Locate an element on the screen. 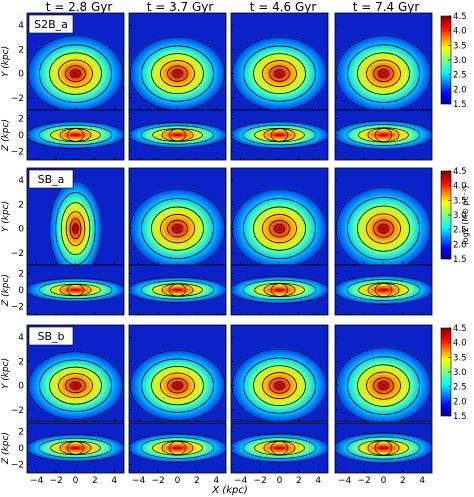 The height and width of the screenshot is (497, 474). model-label-text: SB_a is located at coordinates (51, 179).